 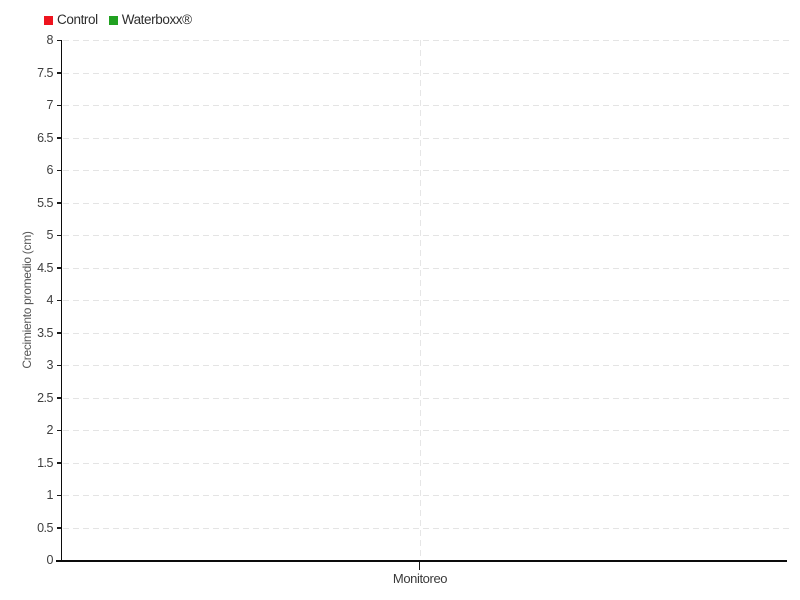 I want to click on y-axis-tick-label: 4, so click(x=50, y=300).